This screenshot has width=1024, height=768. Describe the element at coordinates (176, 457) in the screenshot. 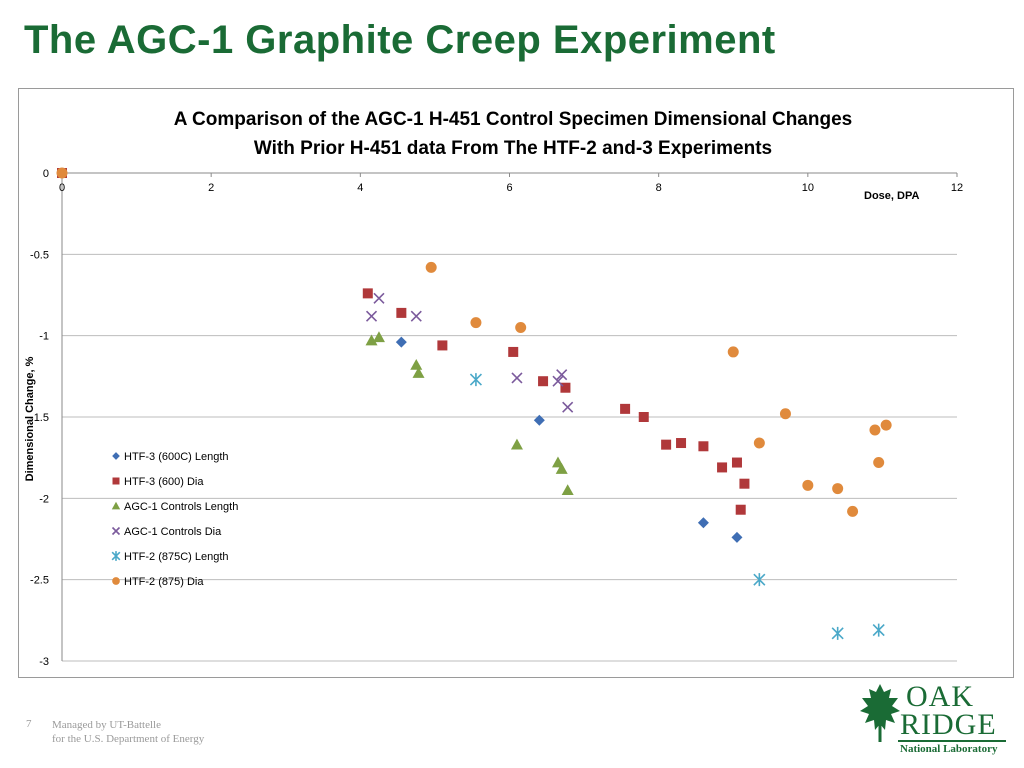

I see `legend-label: HTF-3 (600C) Length` at that location.